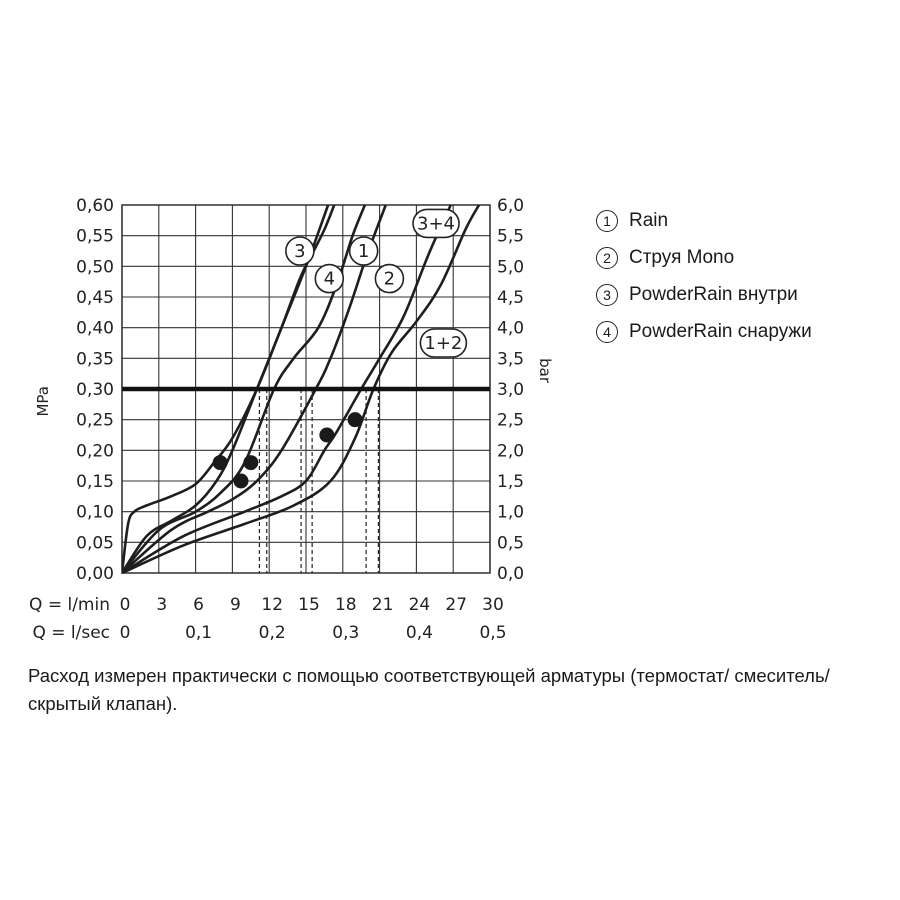 The width and height of the screenshot is (900, 900). What do you see at coordinates (95, 267) in the screenshot?
I see `y-left-tick-label: 0,50` at bounding box center [95, 267].